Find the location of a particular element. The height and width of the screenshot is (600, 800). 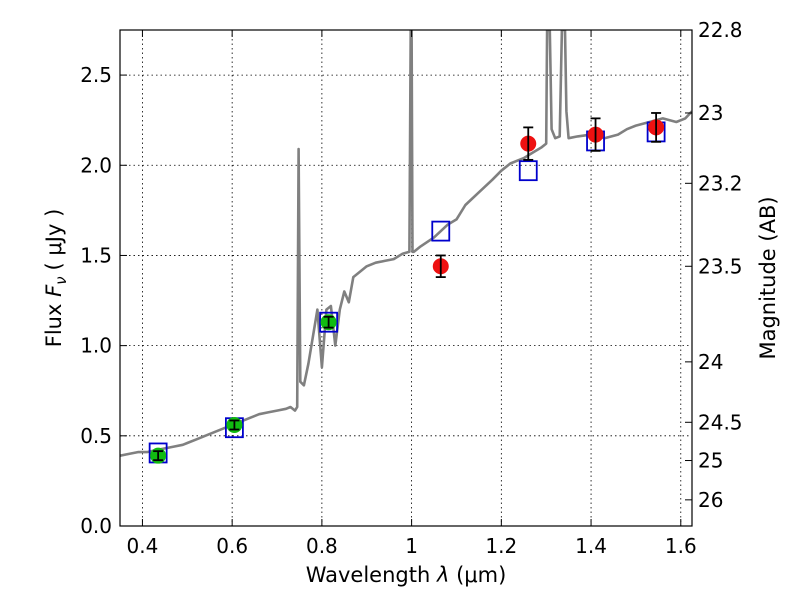

x-tick-label: 1.4 is located at coordinates (591, 546).